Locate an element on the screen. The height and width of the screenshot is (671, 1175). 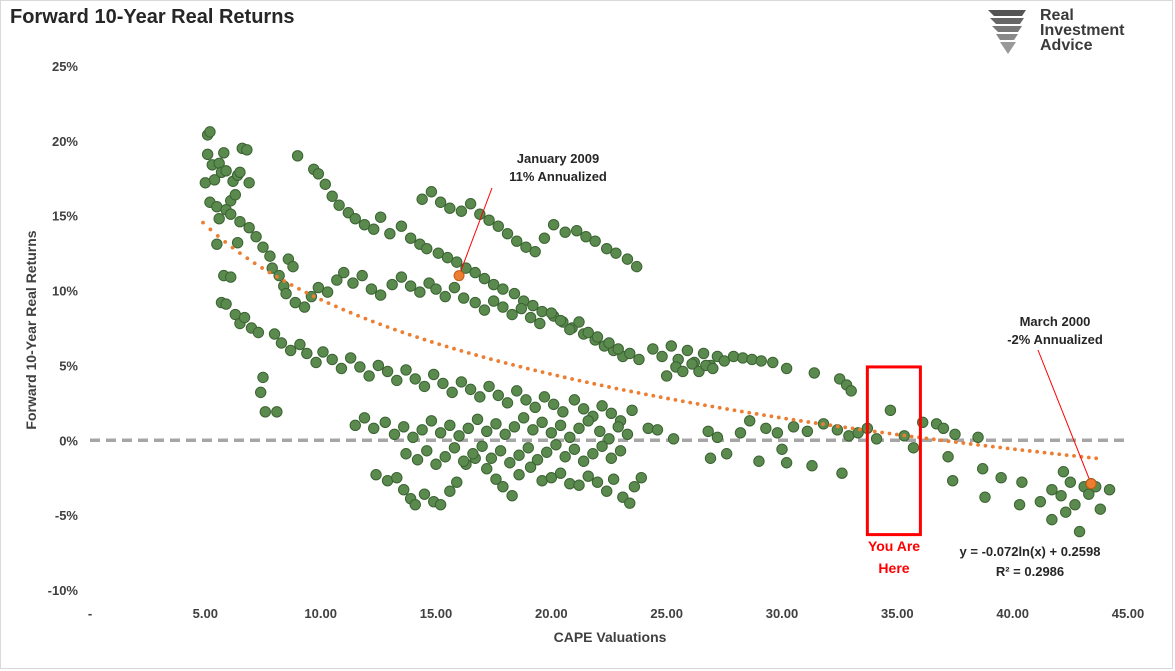
annotation-2009-line1: January 2009 is located at coordinates (558, 158).